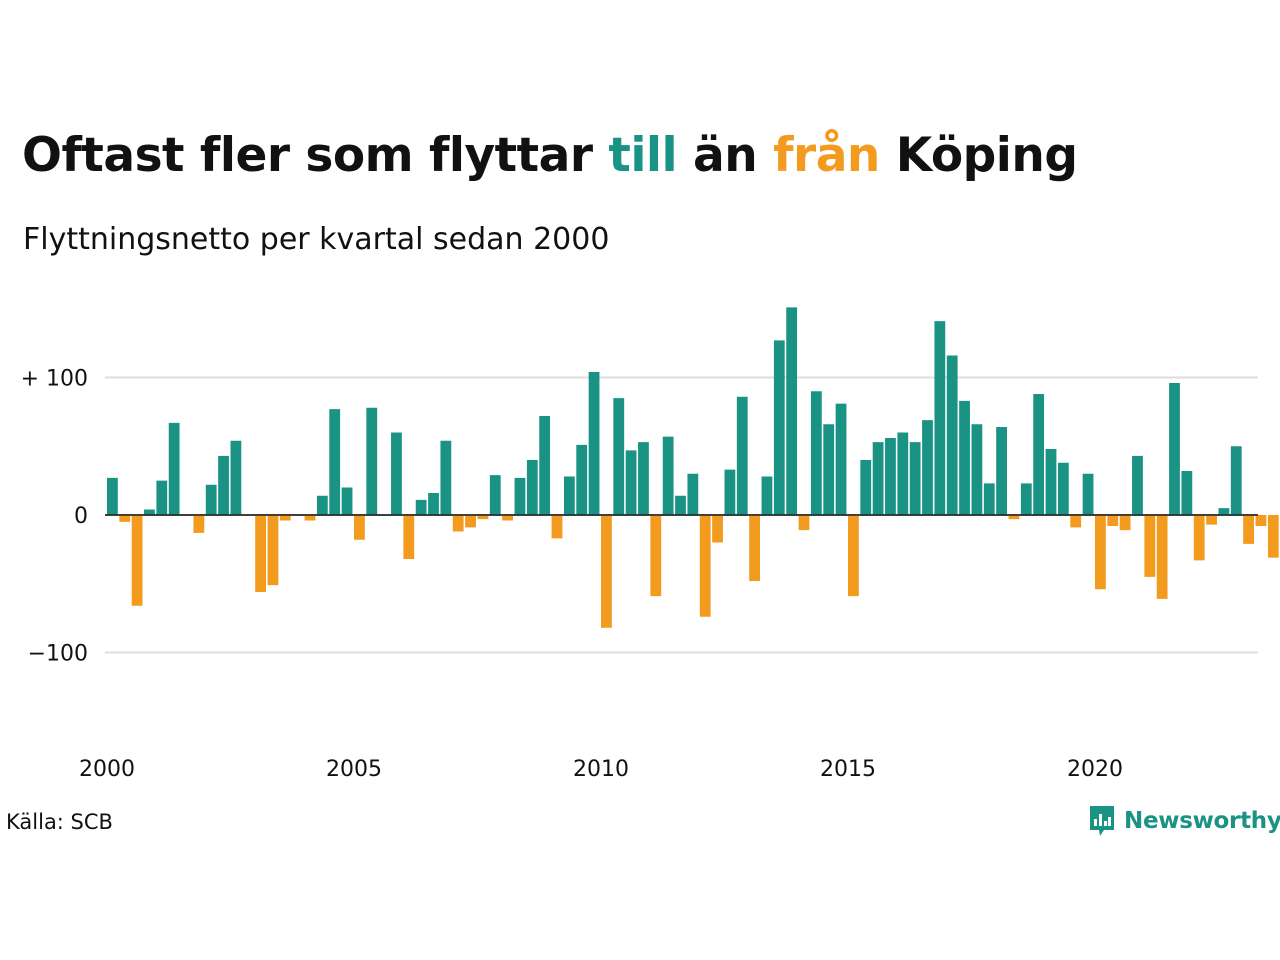 The width and height of the screenshot is (1280, 960). I want to click on title-part-3: Köping, so click(978, 155).